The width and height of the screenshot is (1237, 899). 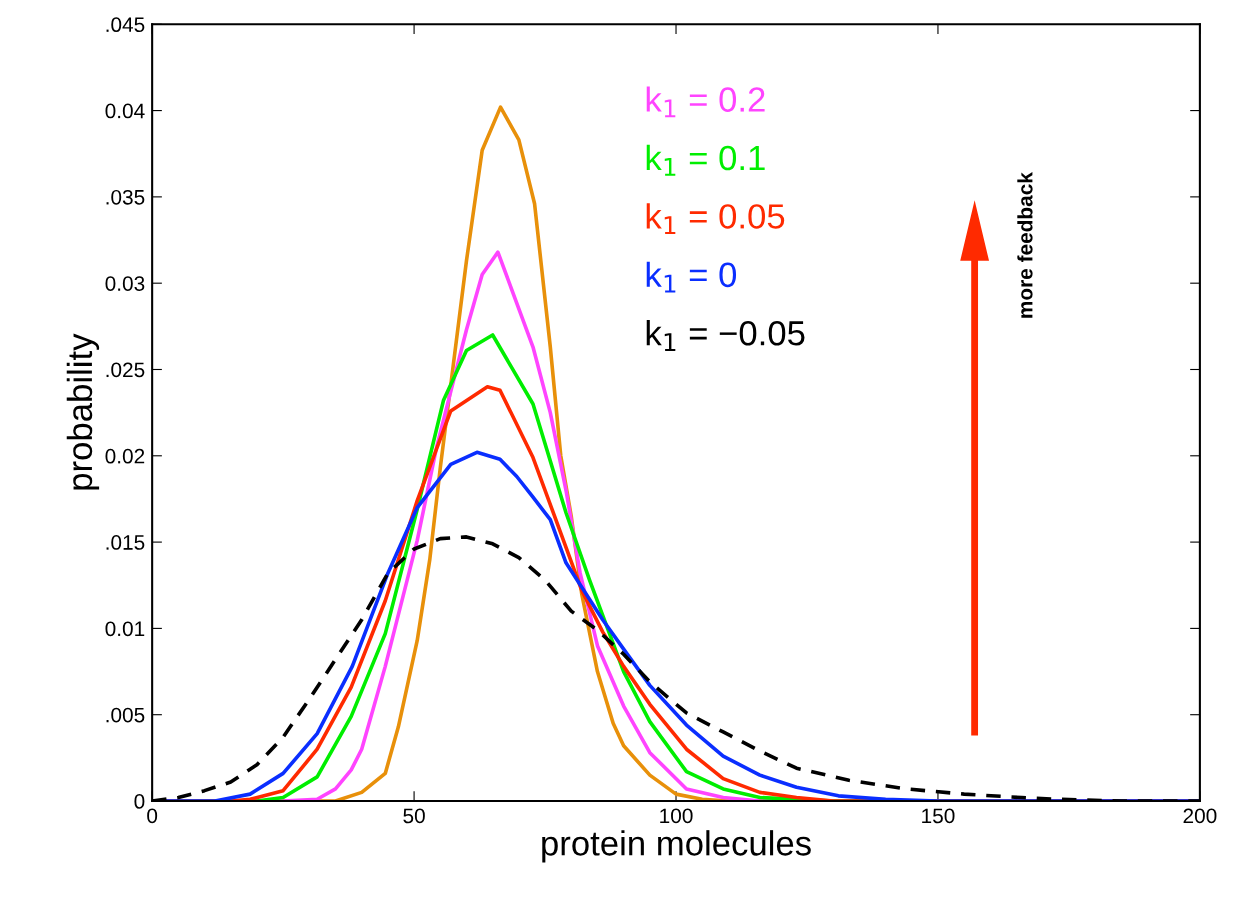 I want to click on y-tick-label: .035, so click(x=125, y=197).